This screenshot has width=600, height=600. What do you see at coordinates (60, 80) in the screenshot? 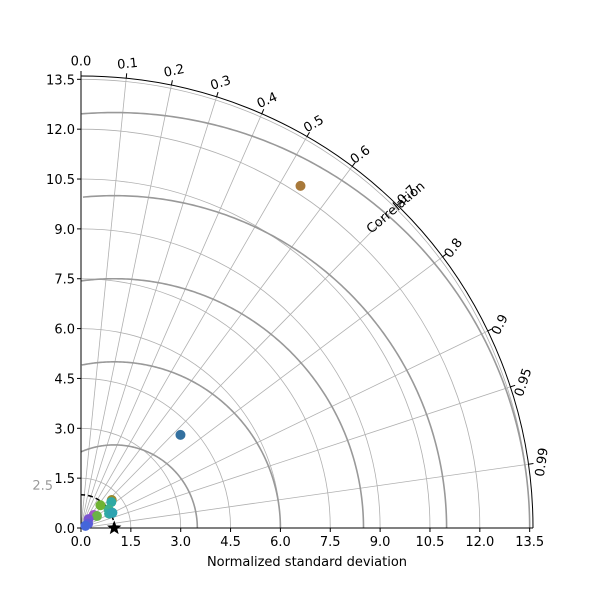
I see `y-tick-label: 13.5` at bounding box center [60, 80].